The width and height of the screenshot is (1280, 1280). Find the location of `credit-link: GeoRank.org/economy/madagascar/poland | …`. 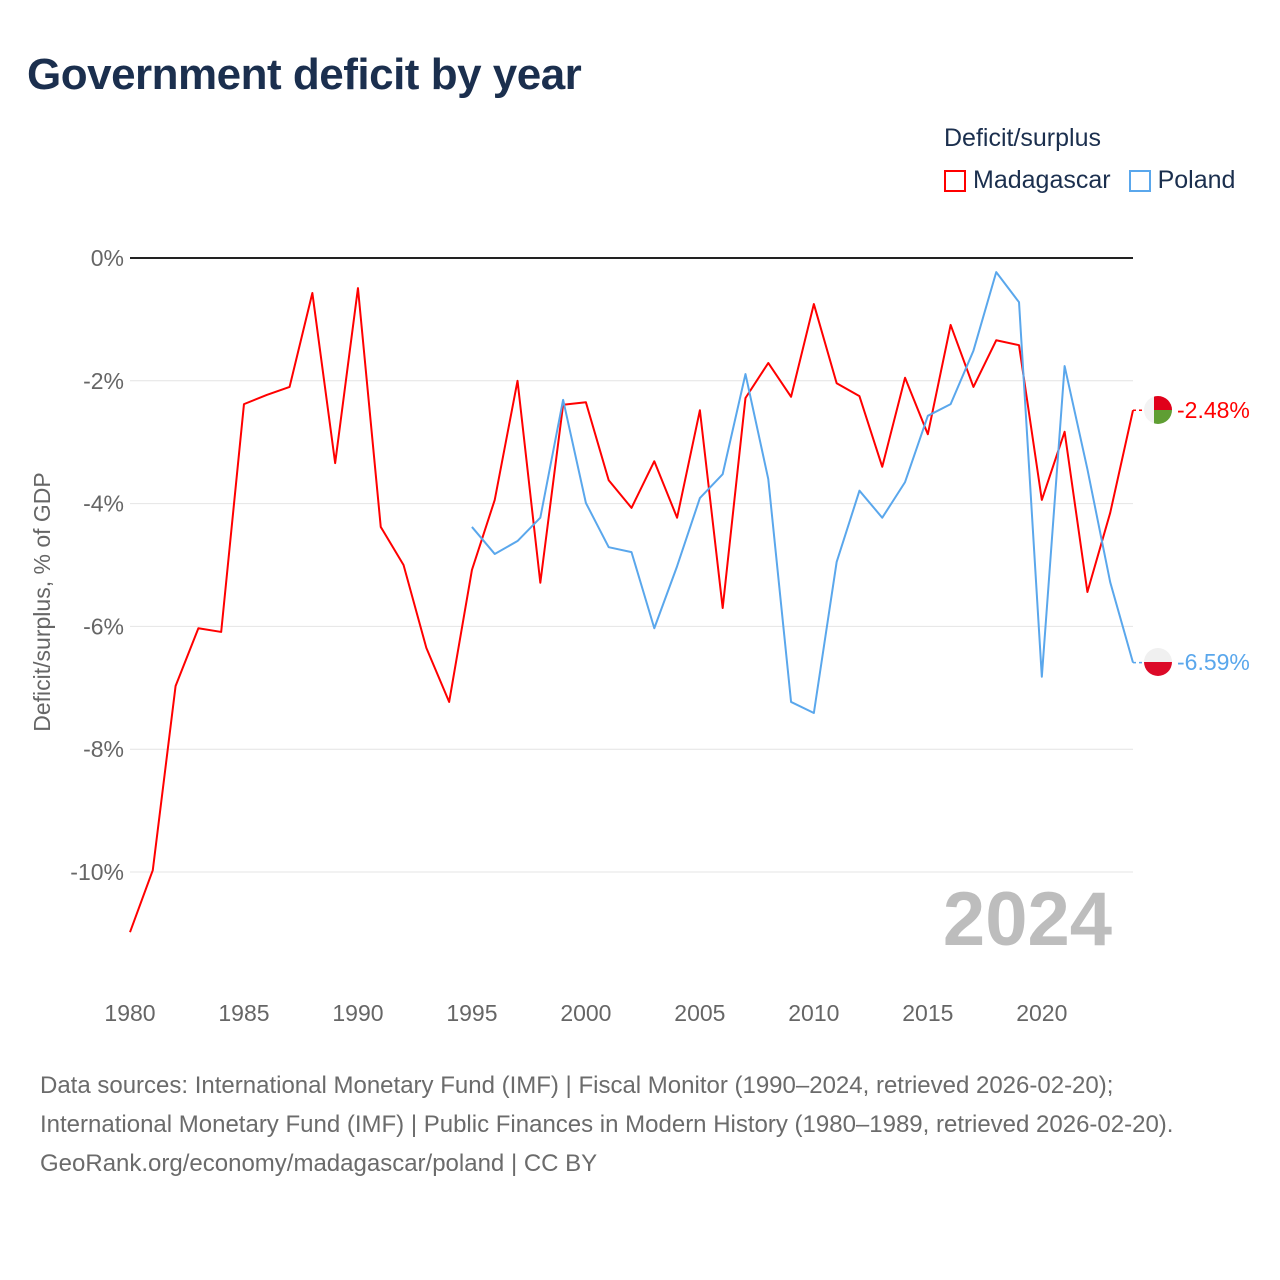

credit-link: GeoRank.org/economy/madagascar/poland | … is located at coordinates (319, 1163).